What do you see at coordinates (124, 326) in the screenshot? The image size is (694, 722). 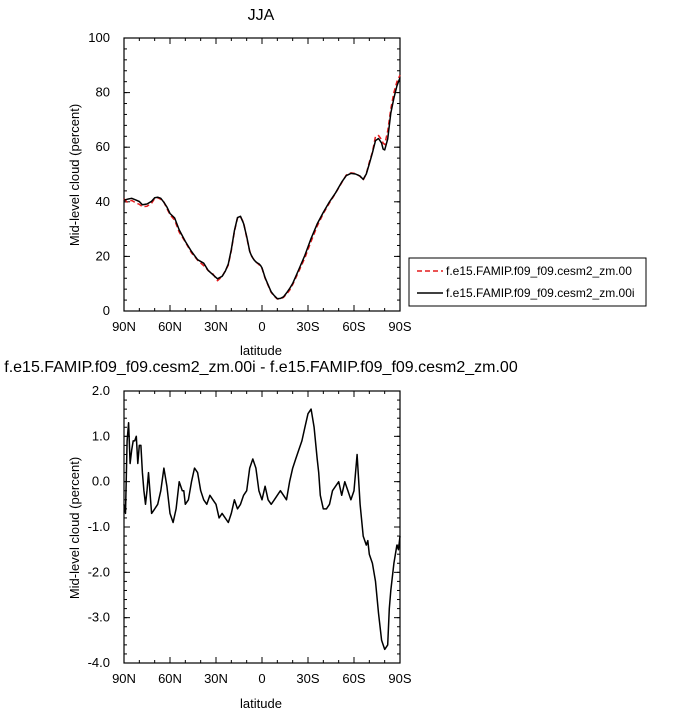 I see `top-chart-x-tick-label: 90N` at bounding box center [124, 326].